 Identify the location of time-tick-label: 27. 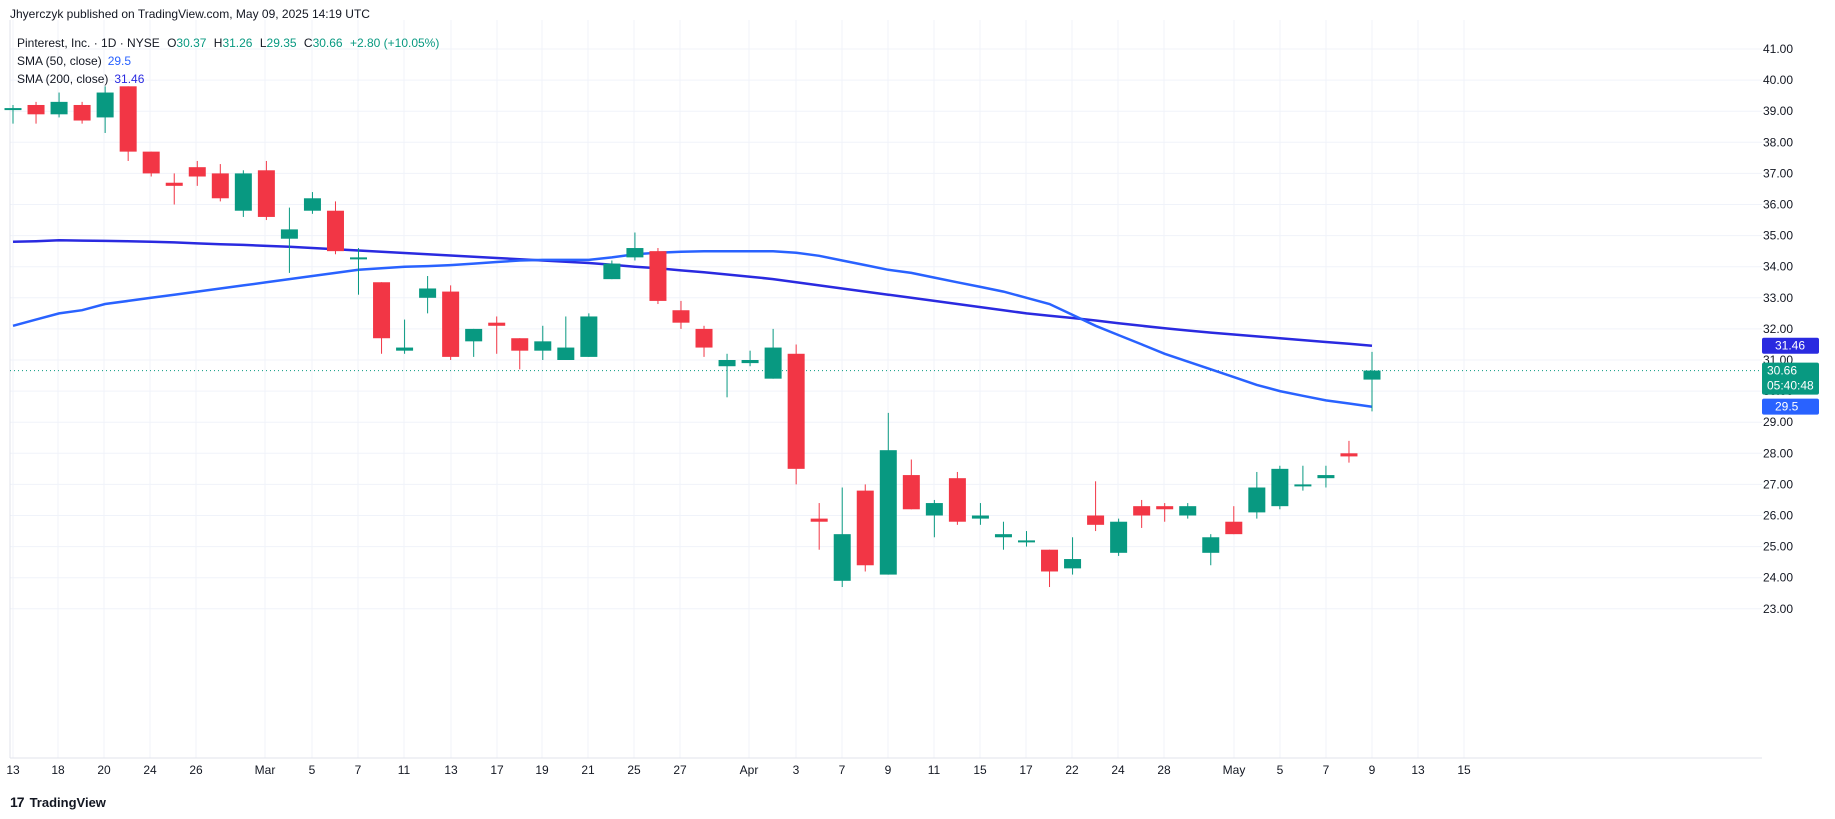
(680, 770).